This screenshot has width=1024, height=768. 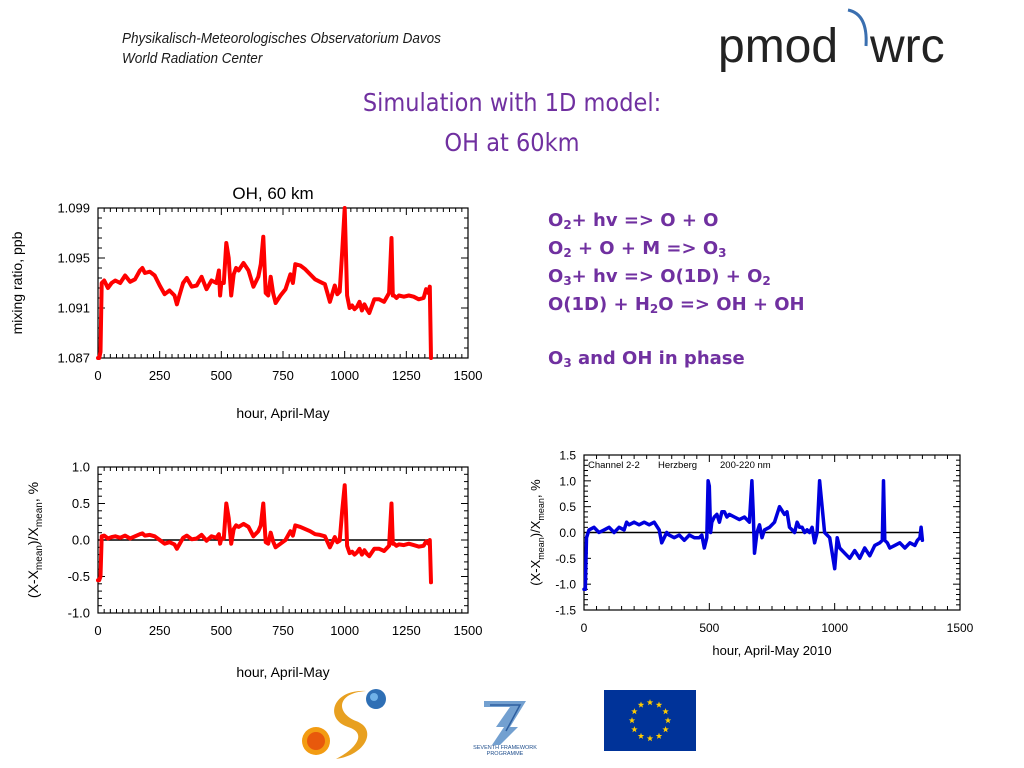 I want to click on fp7-text-line-1: SEVENTH FRAMEWORK, so click(x=505, y=748).